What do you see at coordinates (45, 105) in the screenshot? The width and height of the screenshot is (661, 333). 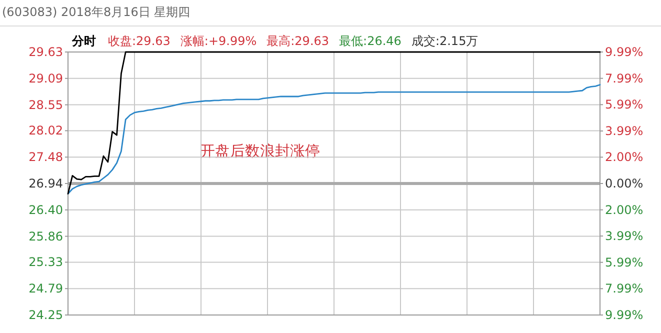 I see `y-tick-label: 28.55` at bounding box center [45, 105].